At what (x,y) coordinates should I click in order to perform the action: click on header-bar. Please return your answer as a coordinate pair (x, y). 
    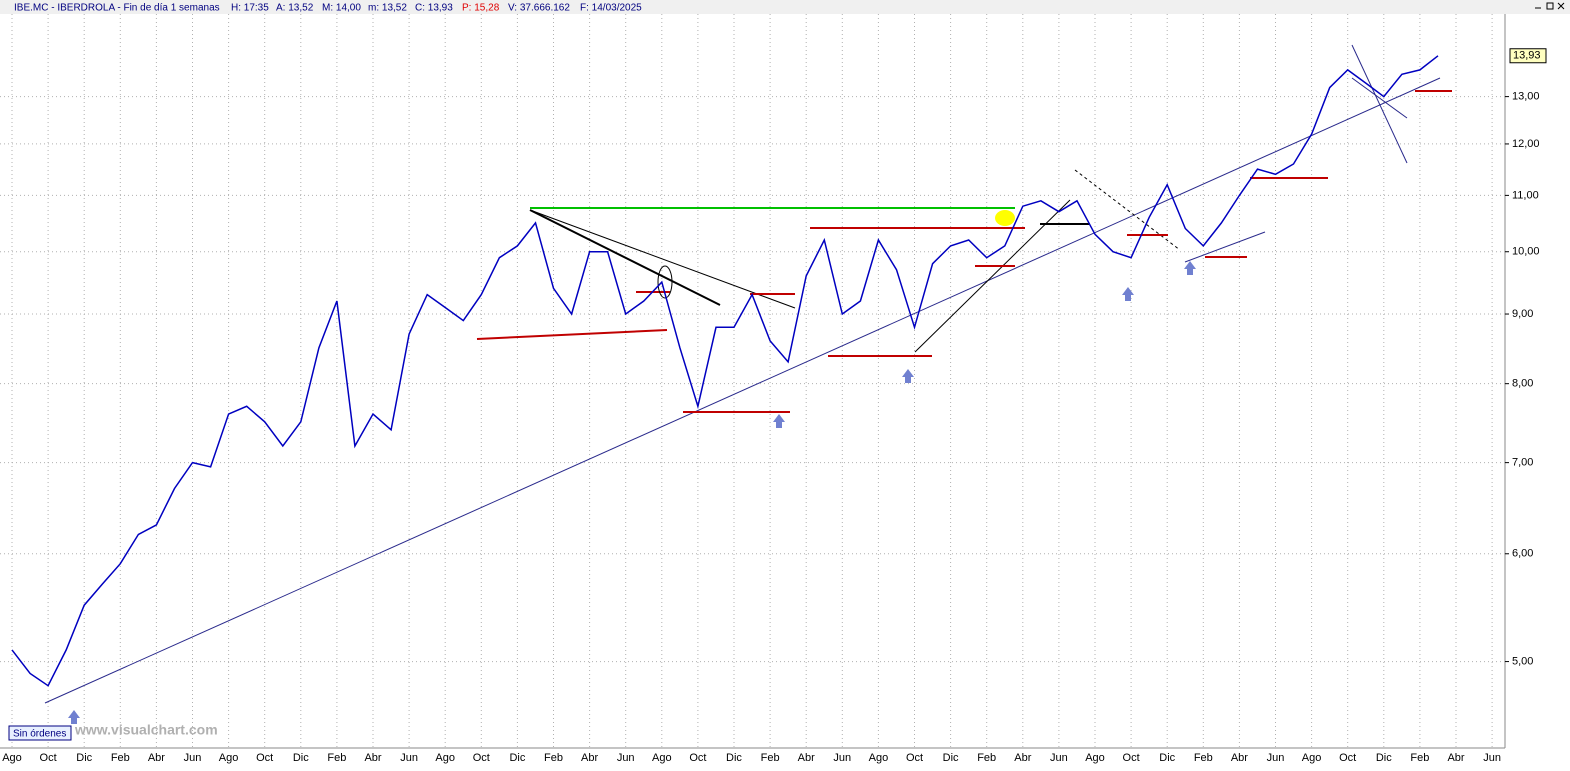
    Looking at the image, I should click on (785, 7).